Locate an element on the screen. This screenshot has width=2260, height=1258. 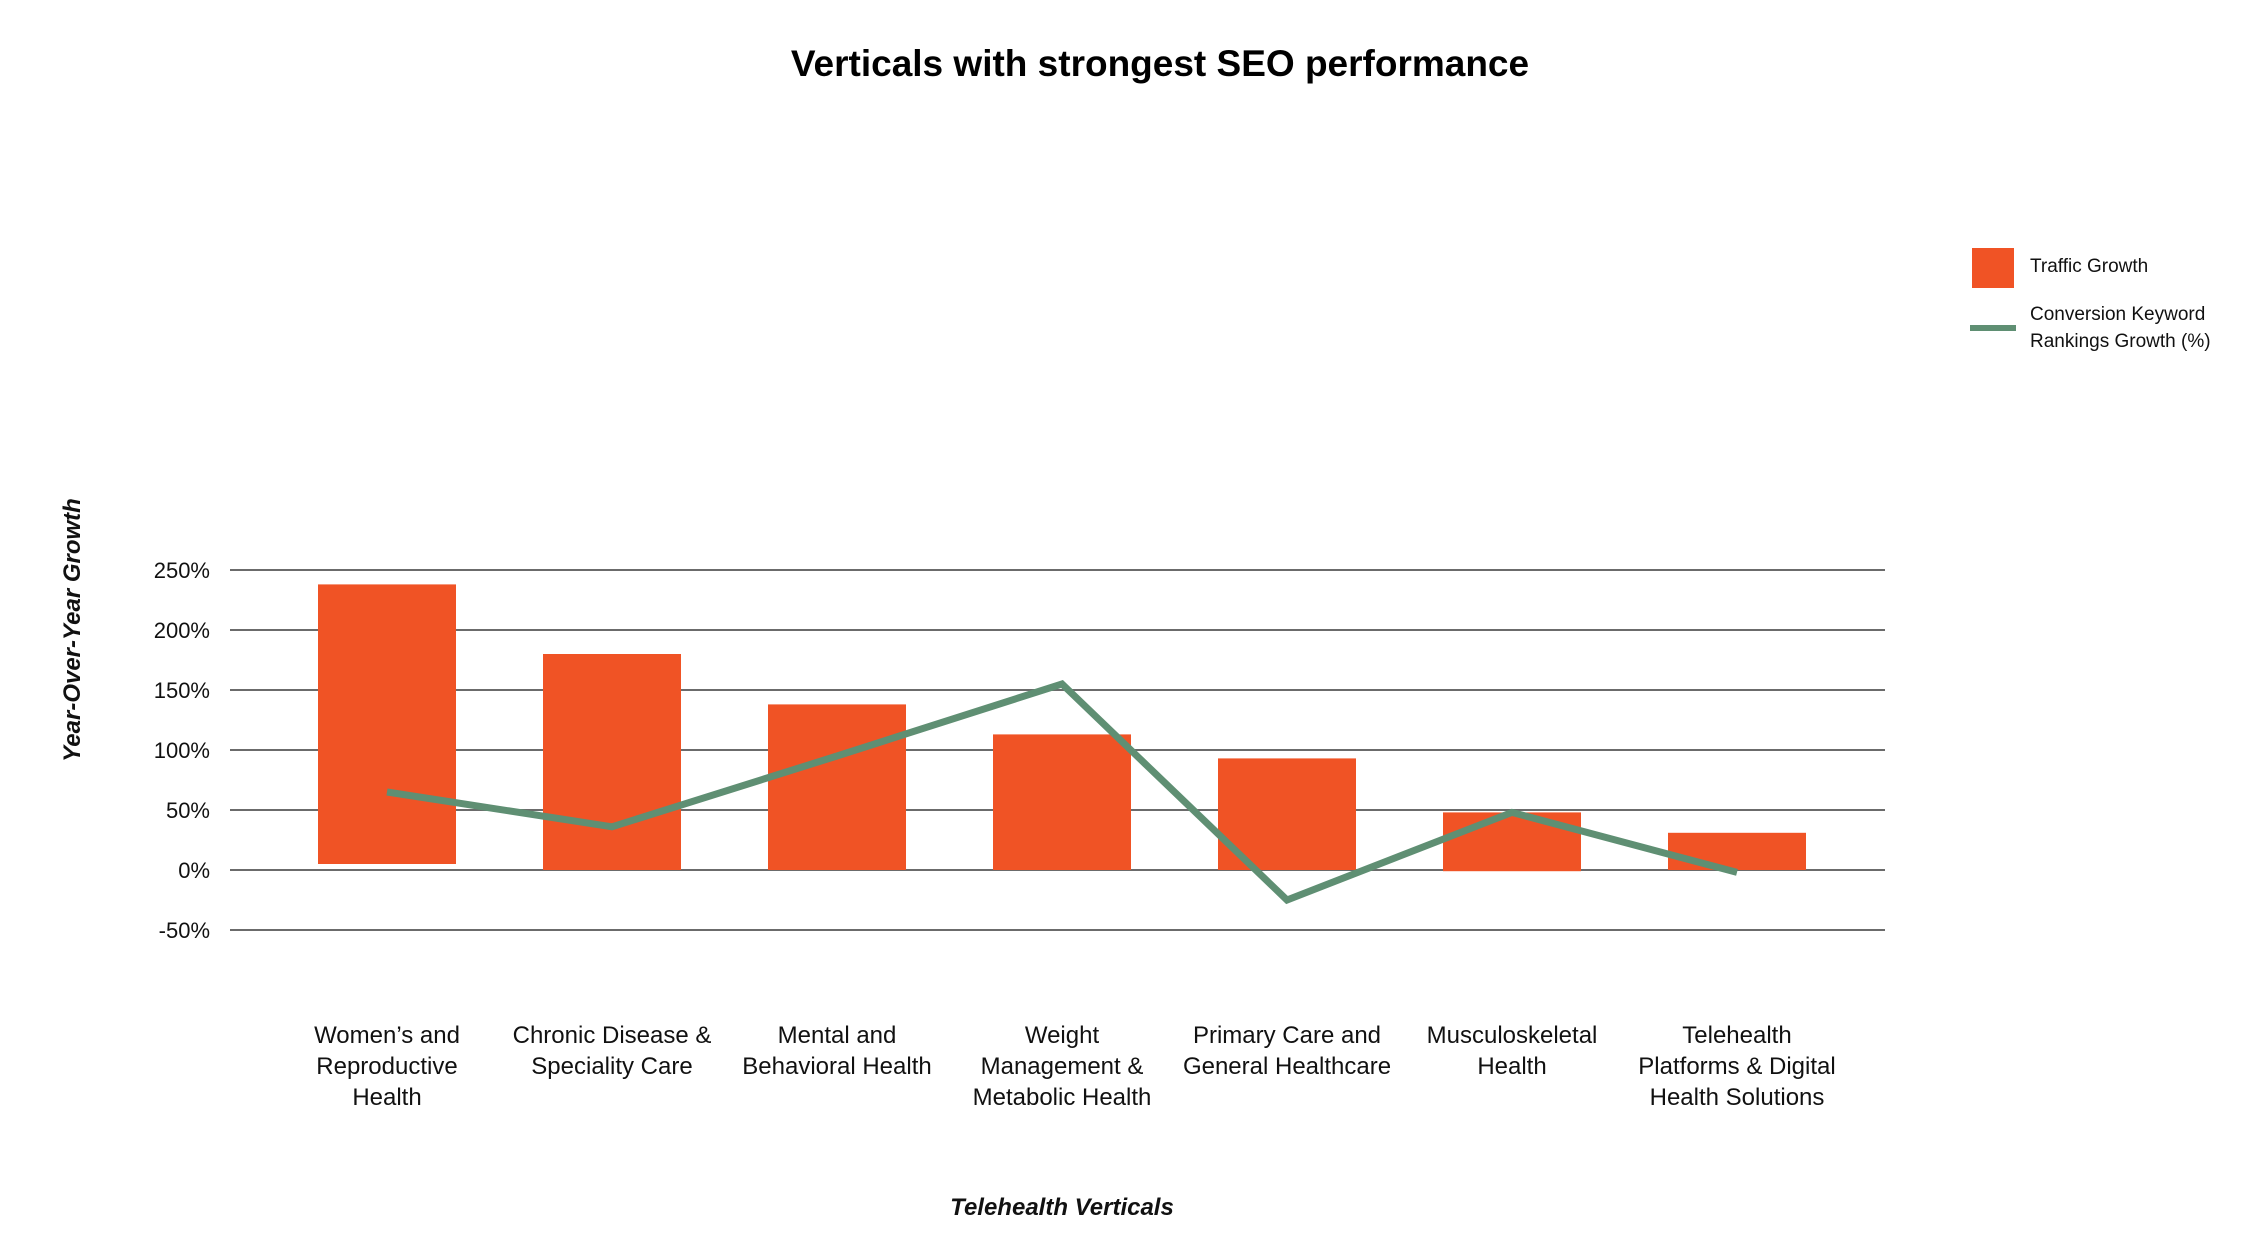
legend-label-traffic: Traffic Growth is located at coordinates (2089, 266).